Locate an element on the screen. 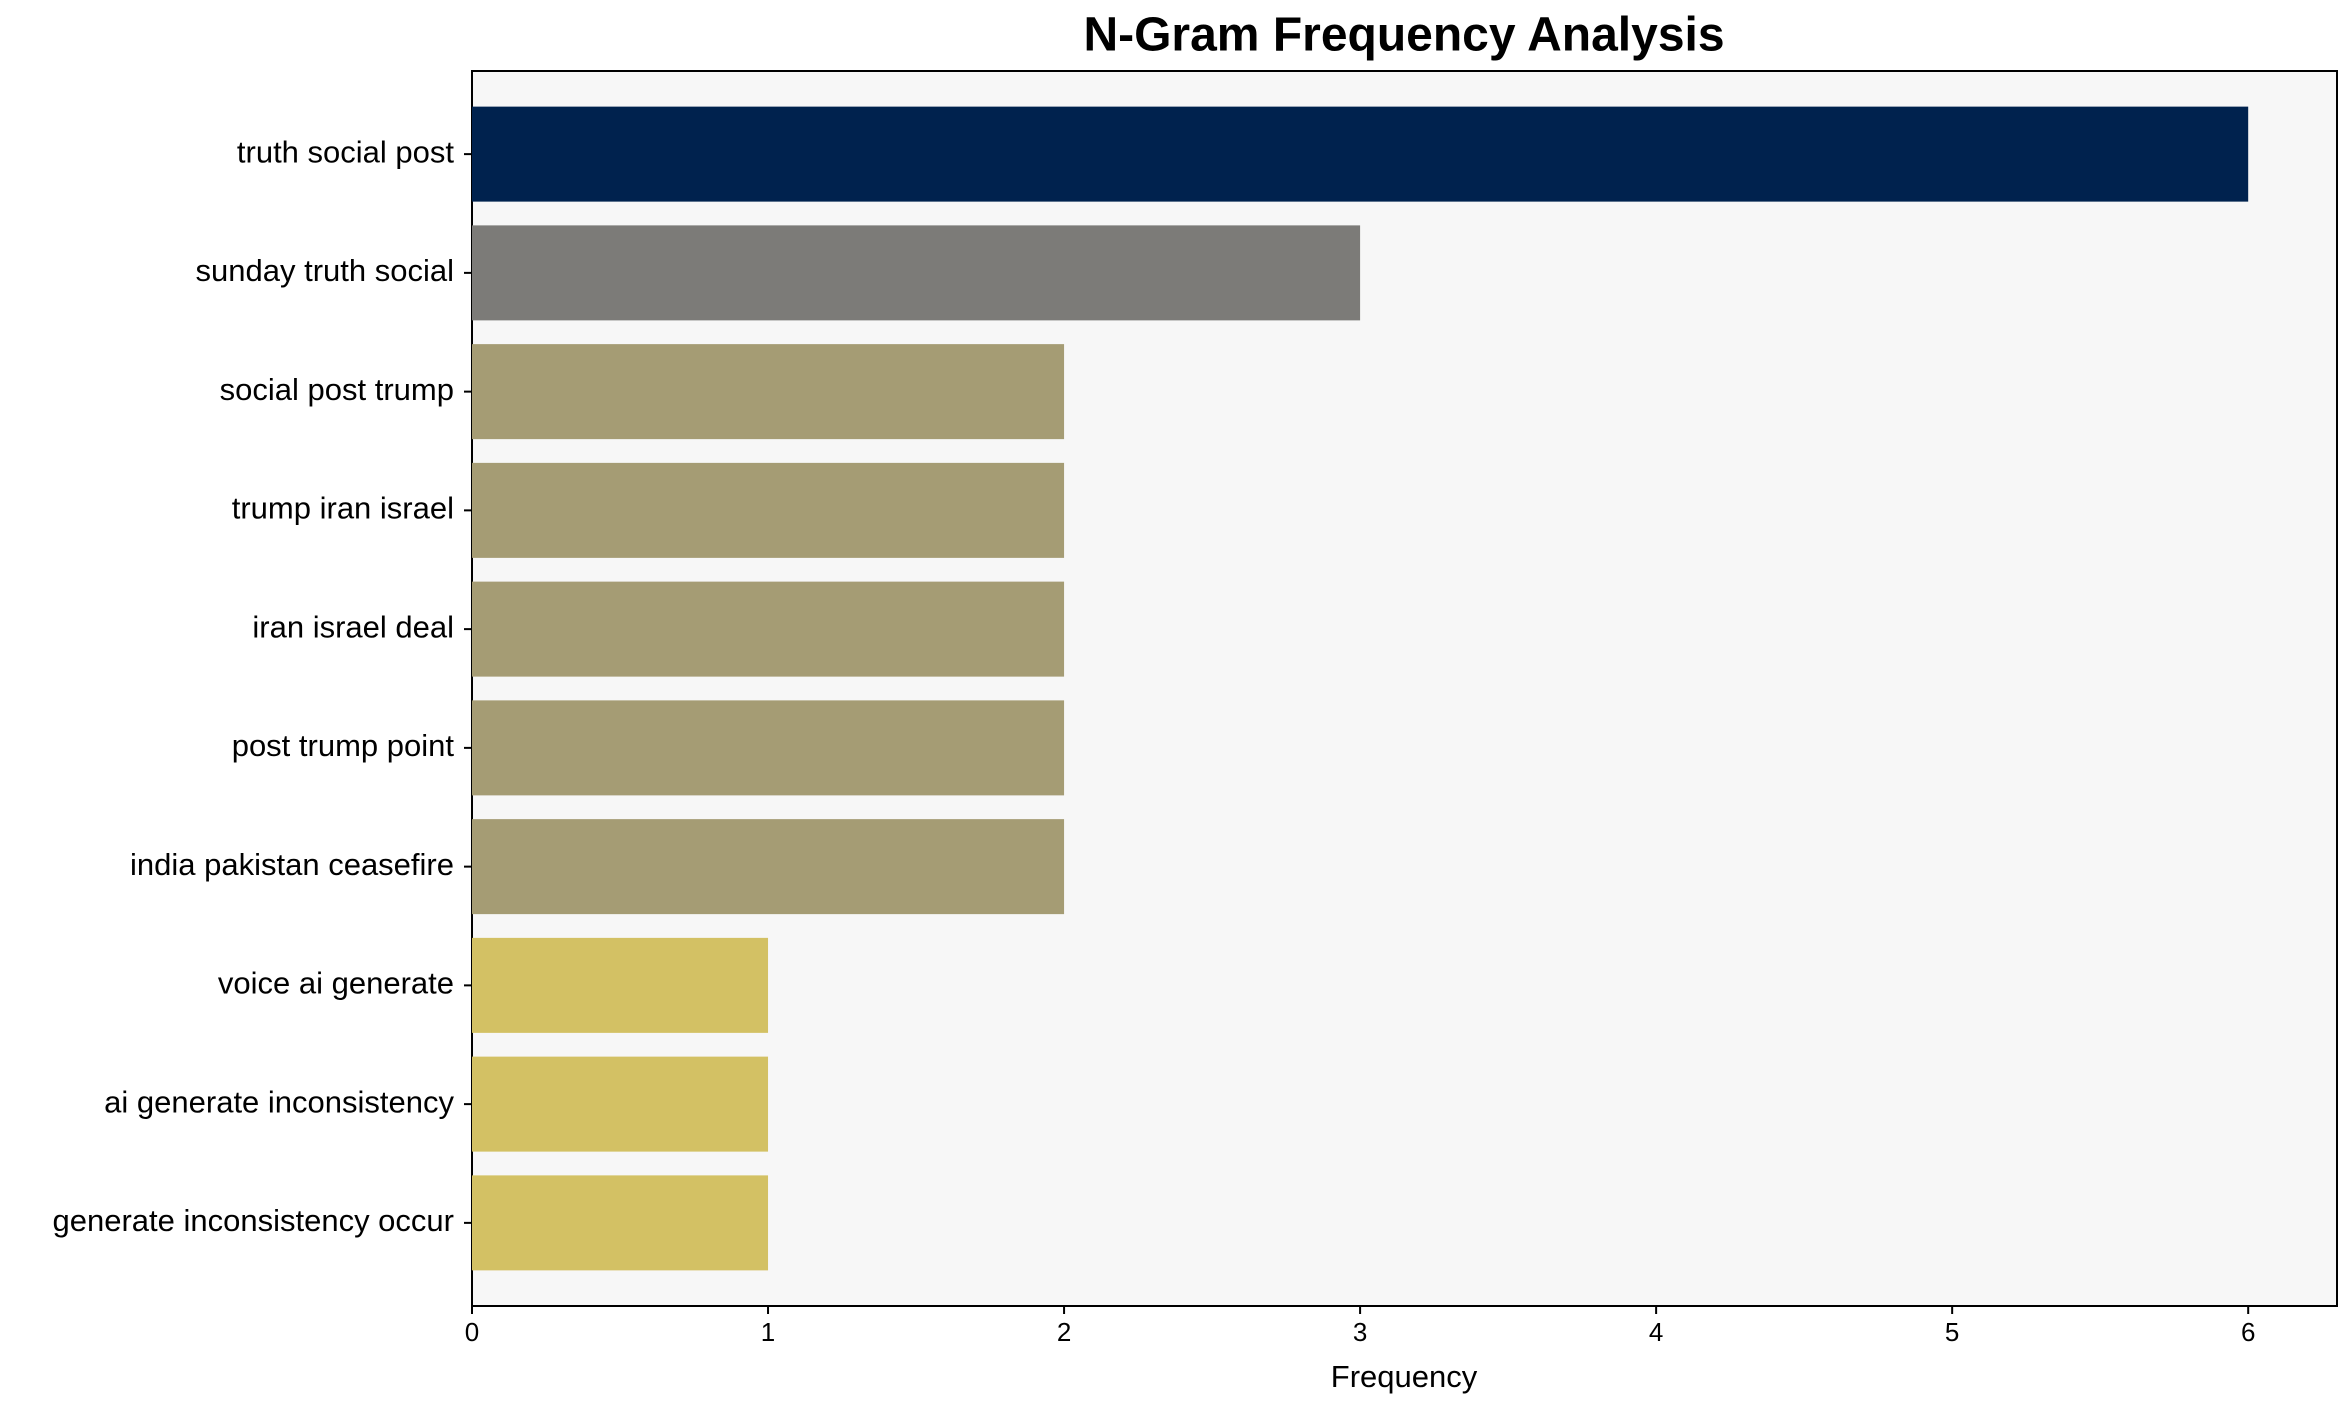 Image resolution: width=2351 pixels, height=1414 pixels. y-tick-label: india pakistan ceasefire is located at coordinates (292, 864).